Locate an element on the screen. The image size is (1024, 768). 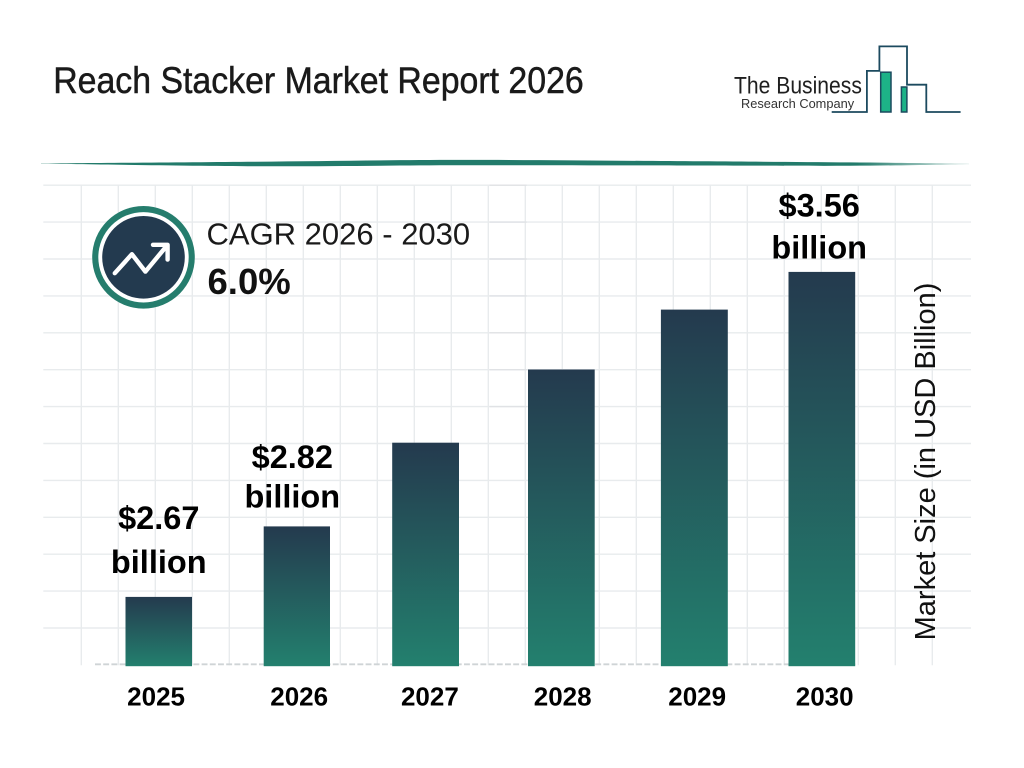
svg-text: CAGR 2026 - 2030 is located at coordinates (339, 234).